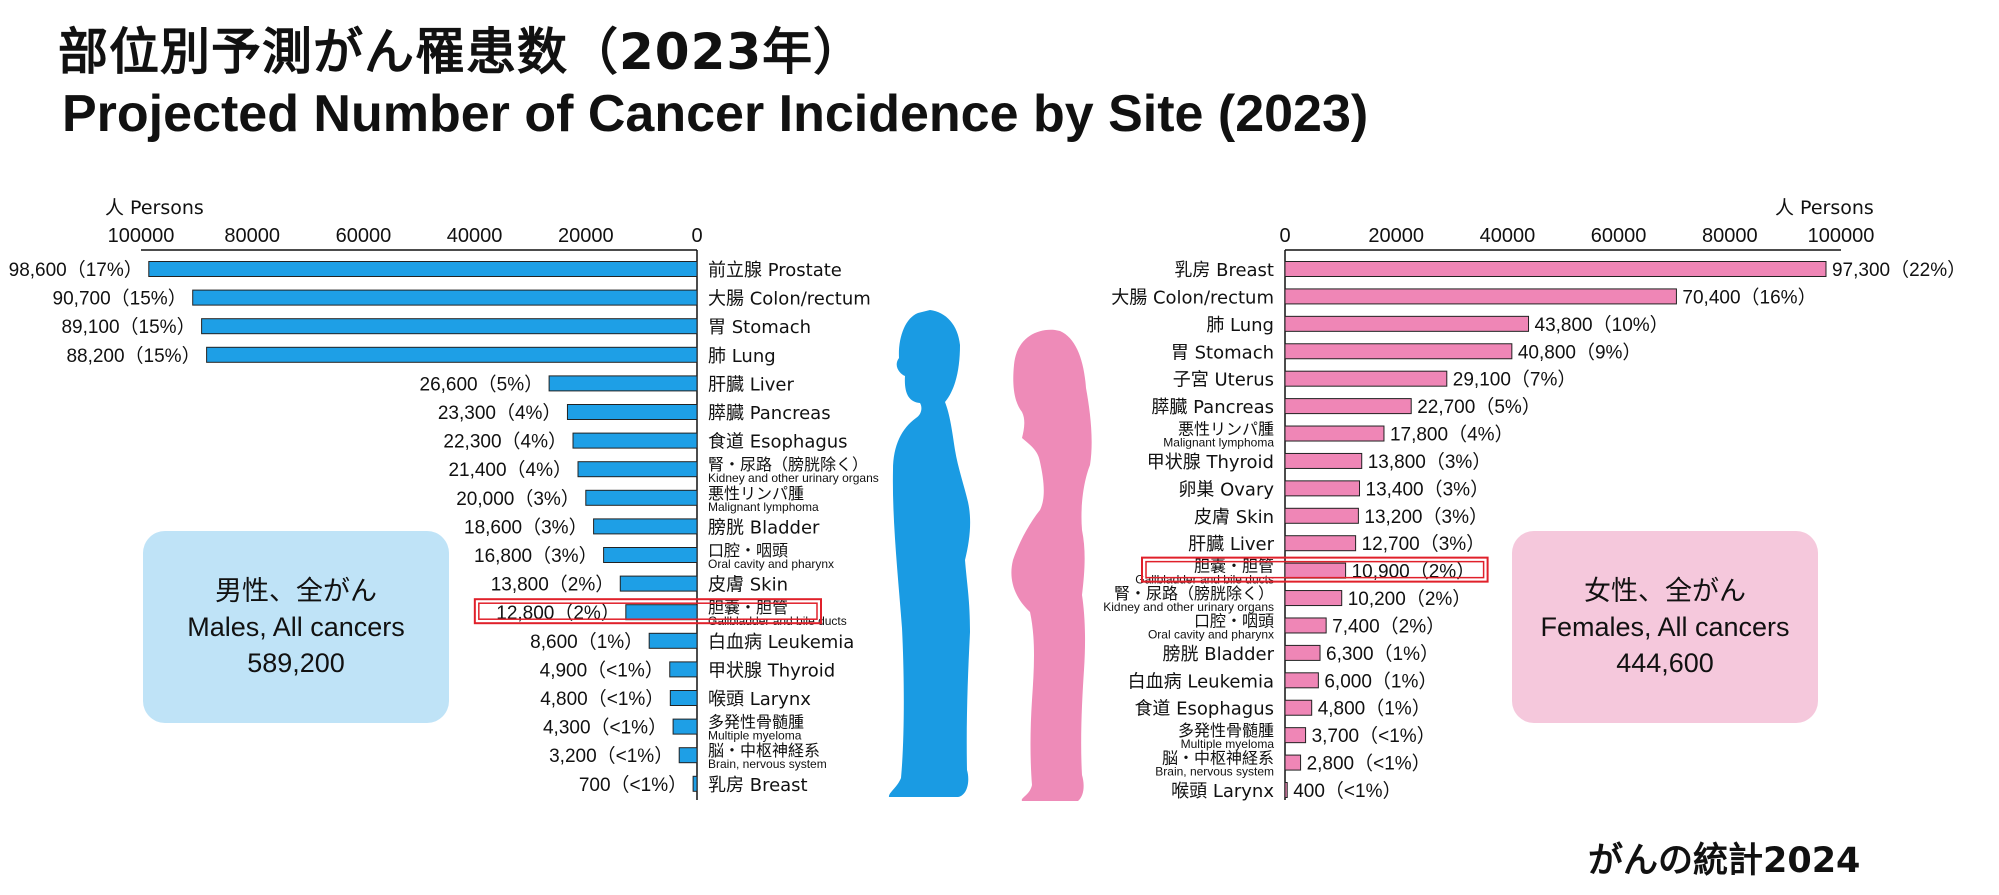 The height and width of the screenshot is (895, 1999). Describe the element at coordinates (1051, 565) in the screenshot. I see `female-silhouette-icon` at that location.